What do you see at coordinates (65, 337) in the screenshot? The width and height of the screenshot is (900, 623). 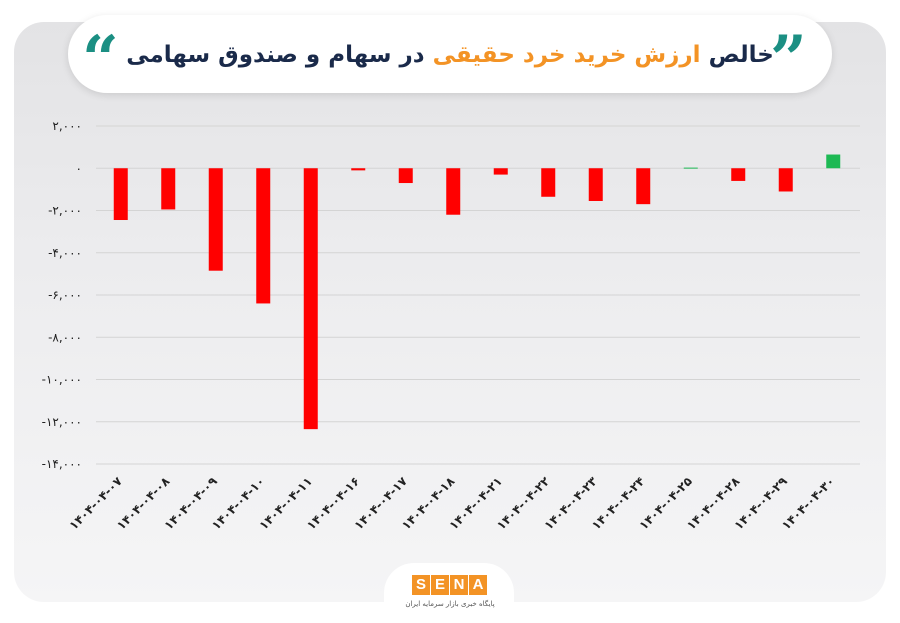 I see `y-tick-label: -۸,۰۰۰` at bounding box center [65, 337].